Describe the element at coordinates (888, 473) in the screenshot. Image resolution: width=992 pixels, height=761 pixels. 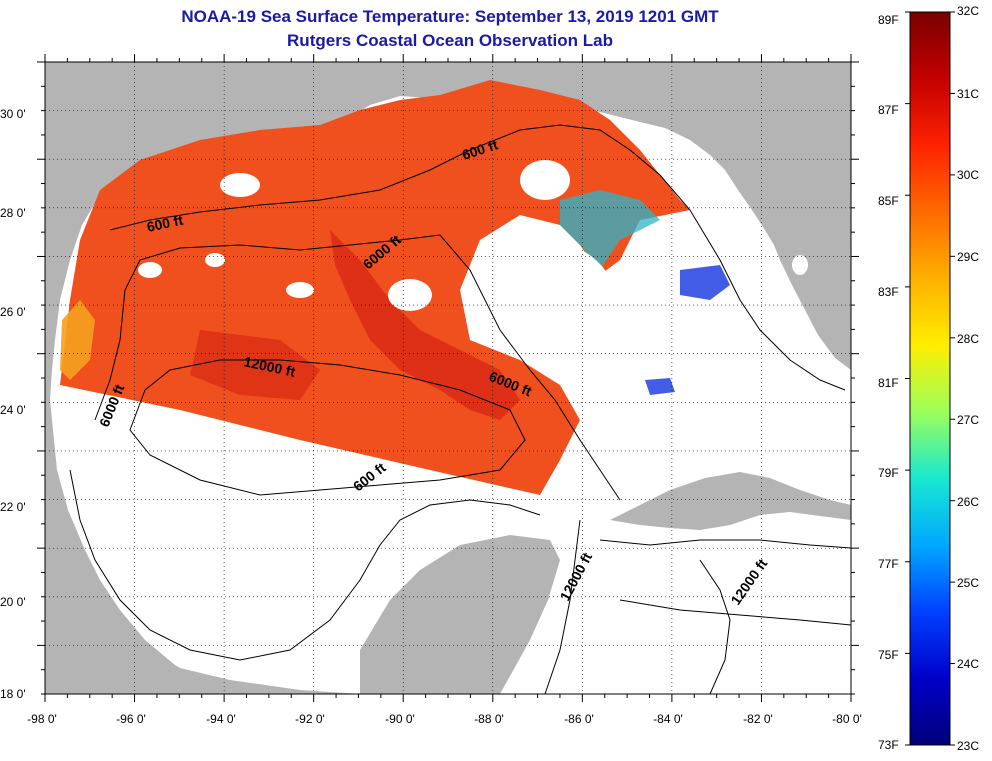
I see `colorbar-f-label: 79F` at that location.